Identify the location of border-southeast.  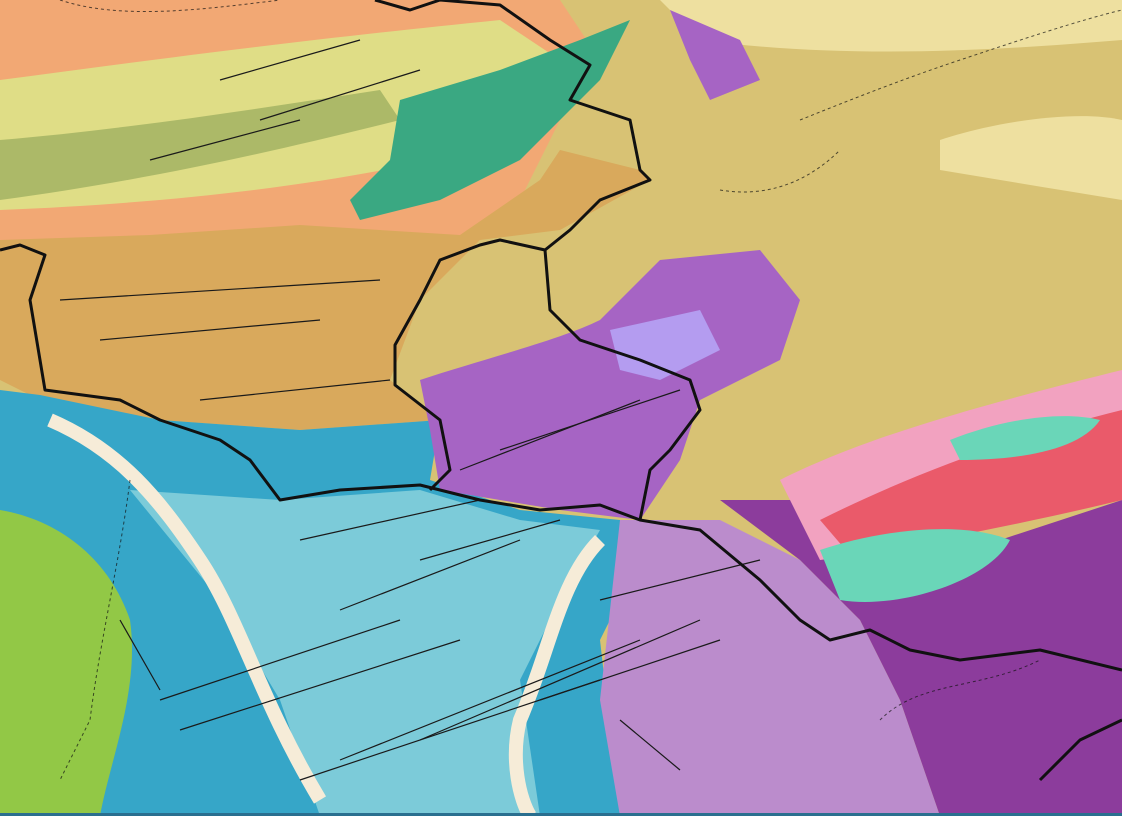
(1080, 750).